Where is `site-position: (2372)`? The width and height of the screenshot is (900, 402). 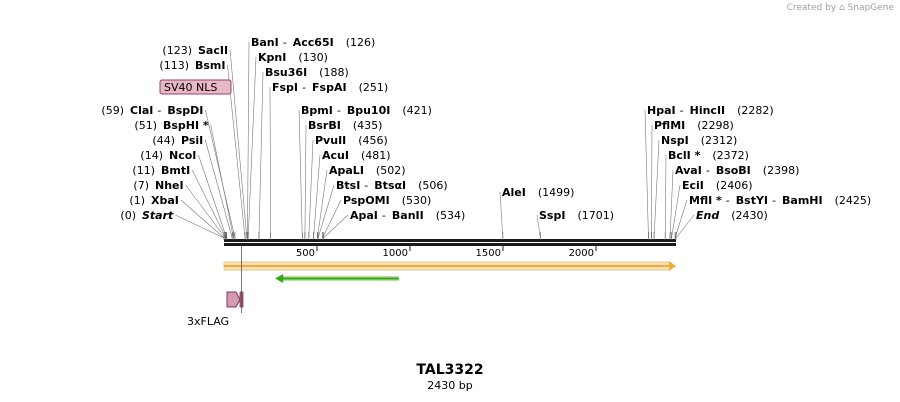
site-position: (2372) is located at coordinates (730, 155).